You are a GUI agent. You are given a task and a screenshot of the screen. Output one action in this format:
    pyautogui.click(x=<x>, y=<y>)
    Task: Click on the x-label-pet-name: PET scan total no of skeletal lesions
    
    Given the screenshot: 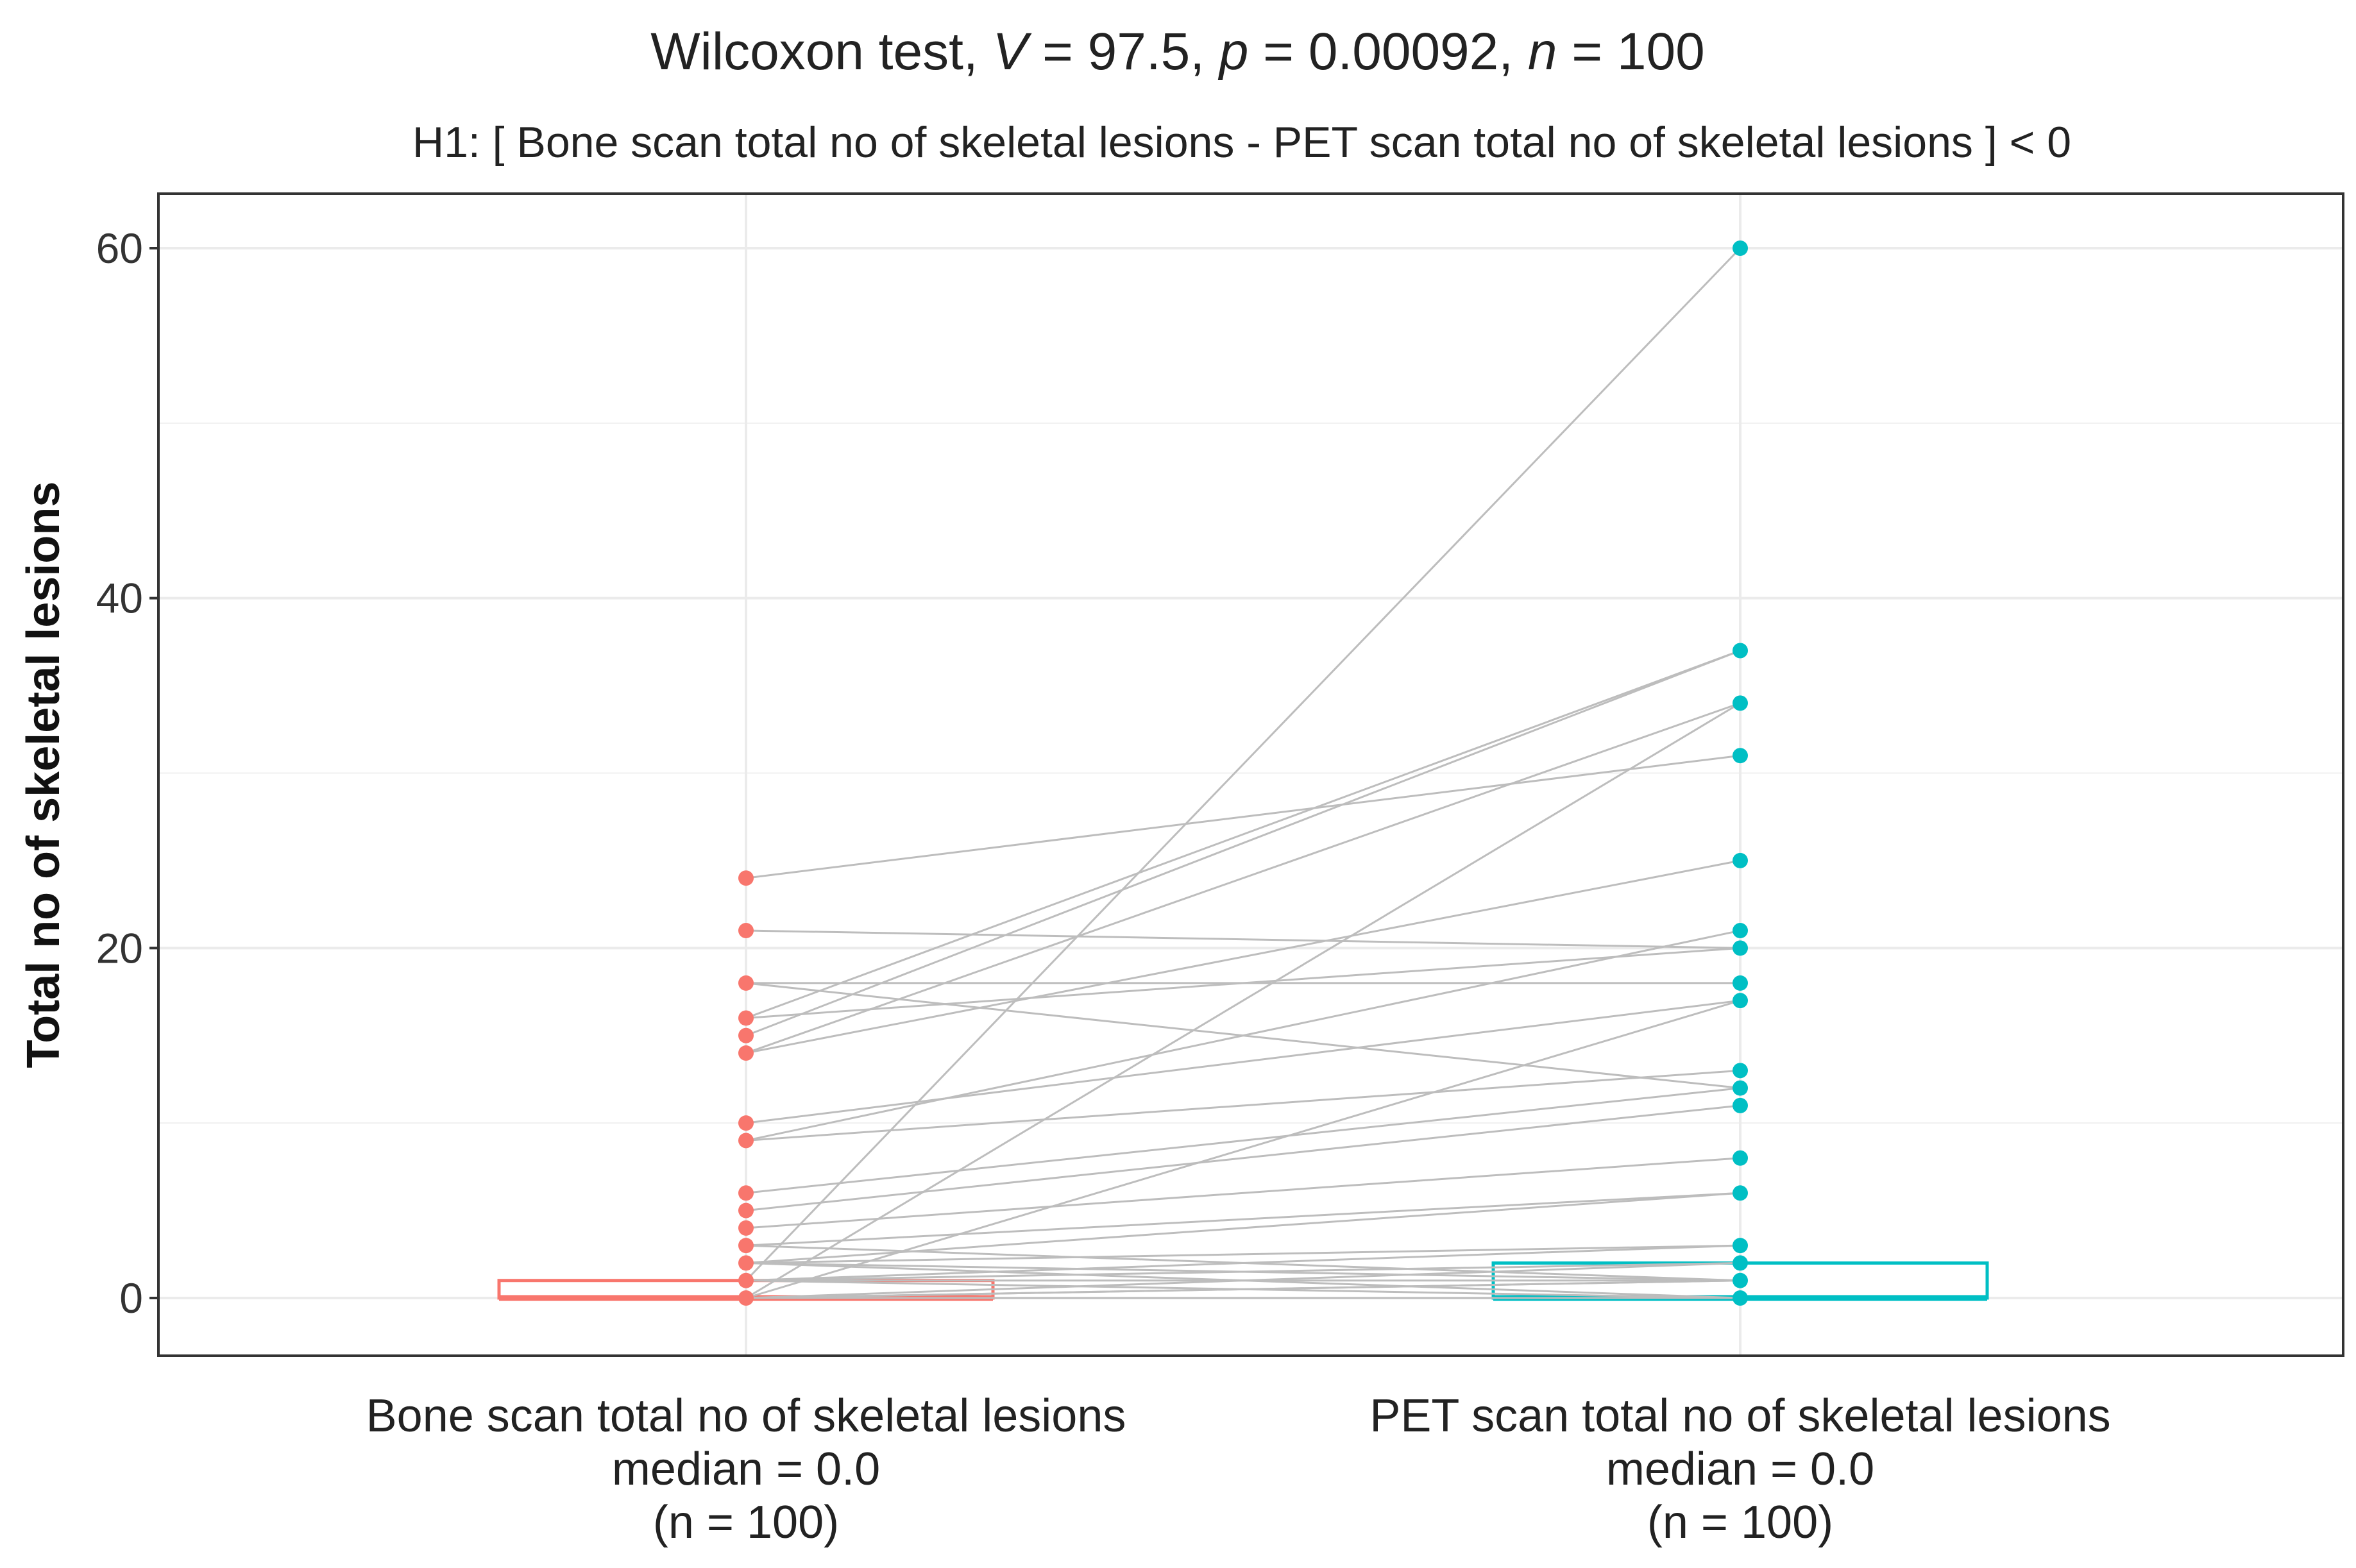 What is the action you would take?
    pyautogui.click(x=1740, y=1416)
    